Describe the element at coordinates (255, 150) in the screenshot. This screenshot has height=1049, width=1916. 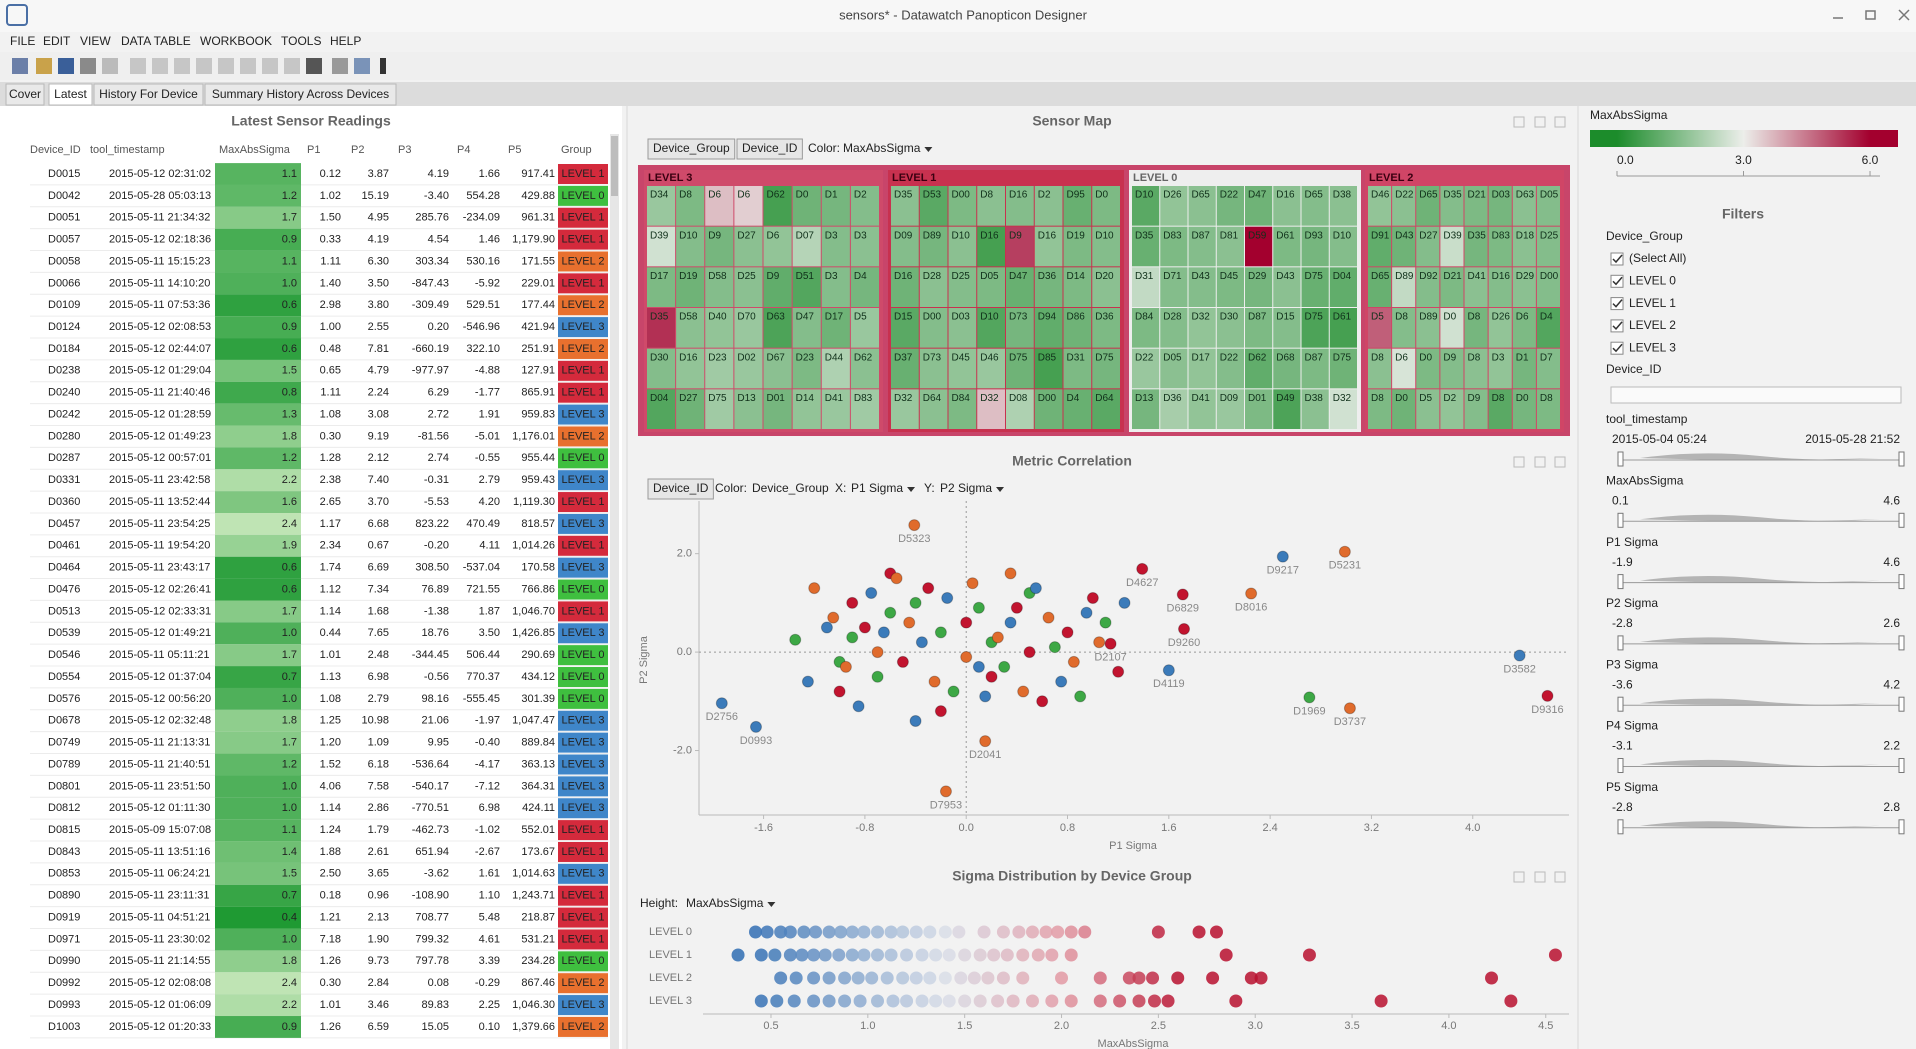
I see `column-header: MaxAbsSigma` at that location.